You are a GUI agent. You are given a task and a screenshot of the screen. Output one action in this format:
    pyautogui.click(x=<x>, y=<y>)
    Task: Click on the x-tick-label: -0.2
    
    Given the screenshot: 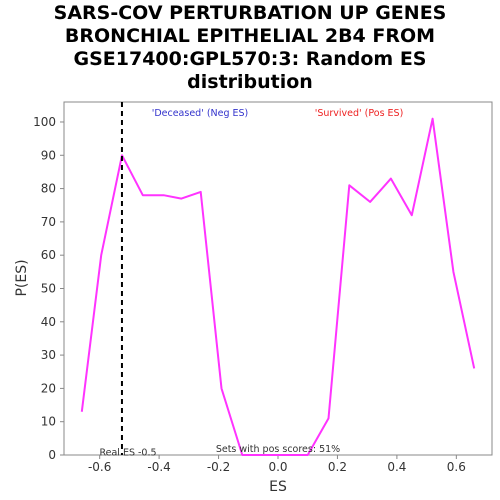 What is the action you would take?
    pyautogui.click(x=218, y=467)
    